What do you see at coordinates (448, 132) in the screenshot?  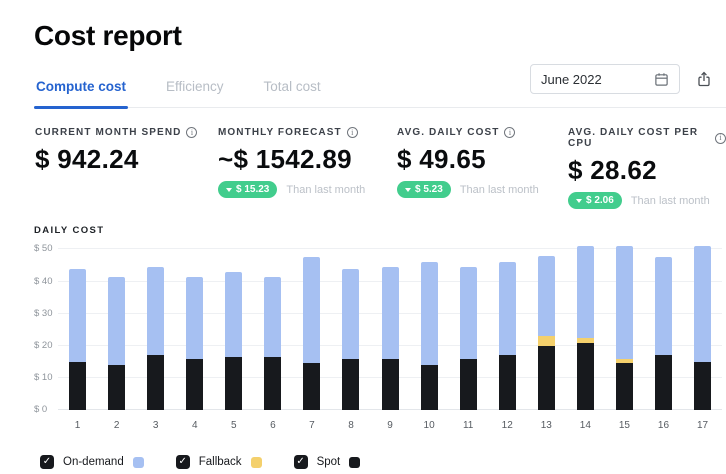 I see `kpi-label: AVG. DAILY COST` at bounding box center [448, 132].